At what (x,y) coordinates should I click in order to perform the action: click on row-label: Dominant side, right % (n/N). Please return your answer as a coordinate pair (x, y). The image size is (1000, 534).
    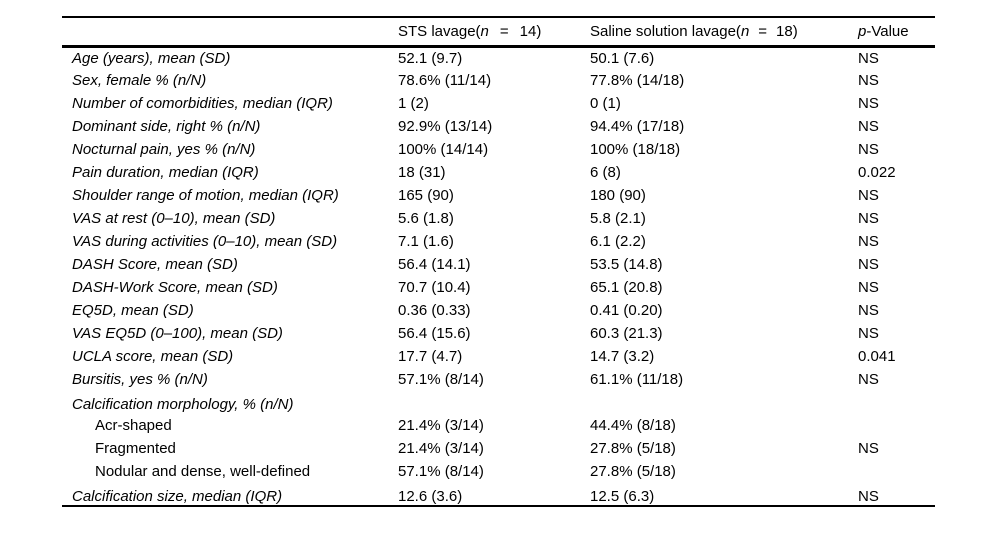
    Looking at the image, I should click on (166, 126).